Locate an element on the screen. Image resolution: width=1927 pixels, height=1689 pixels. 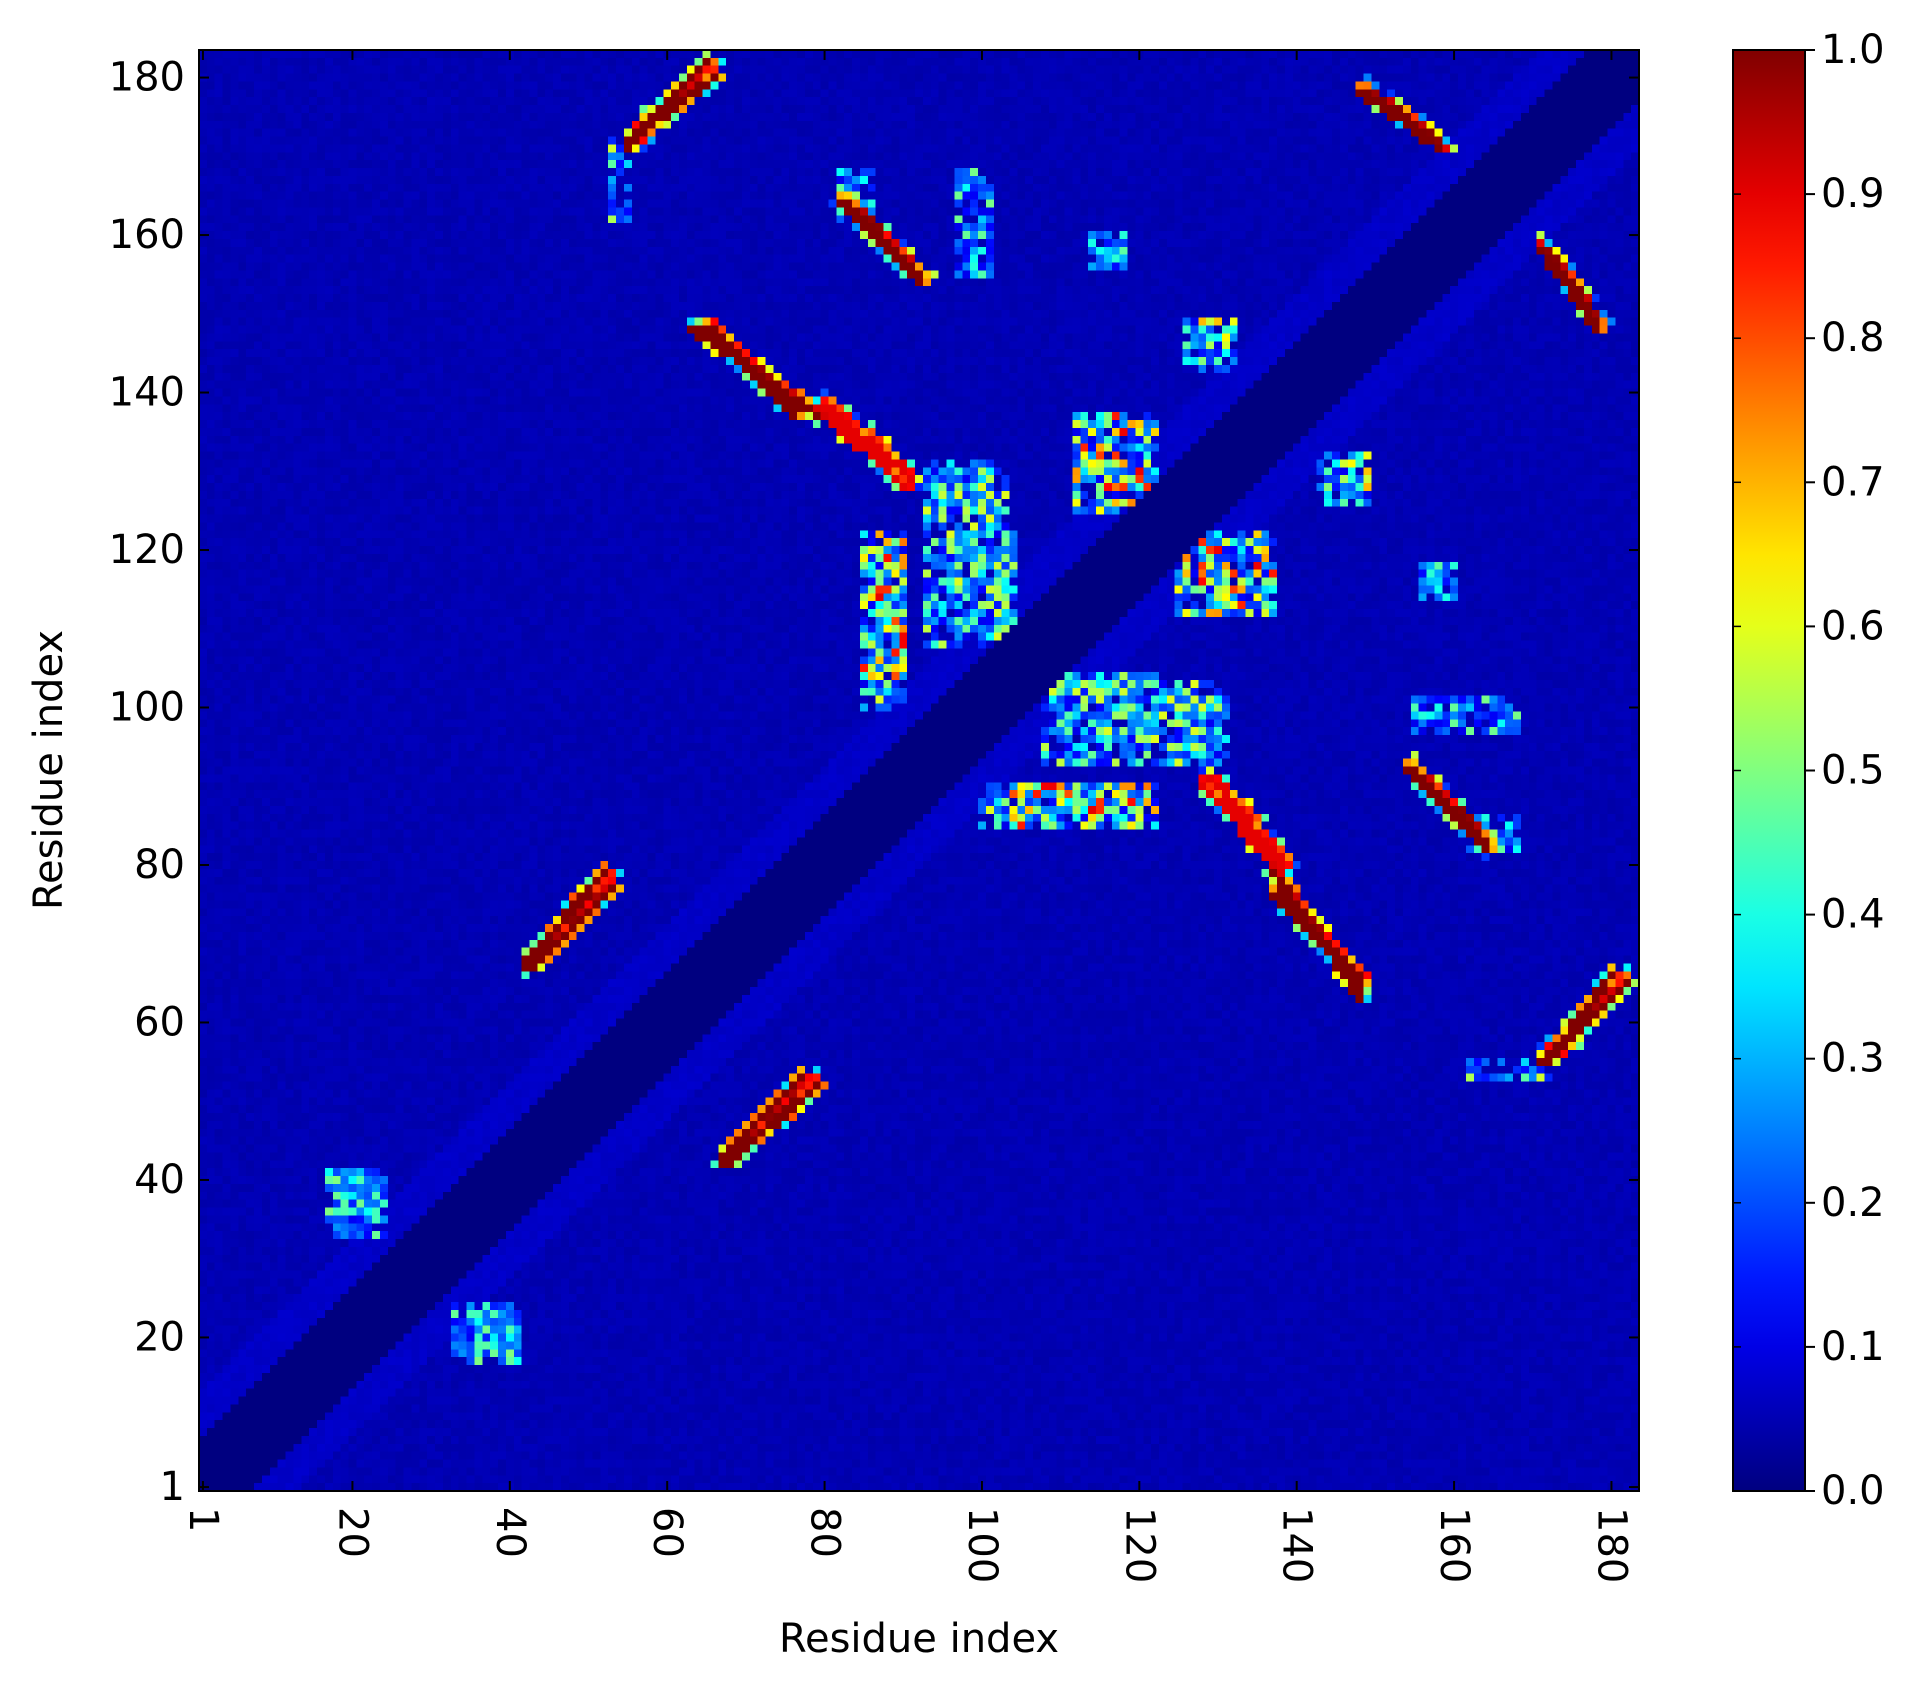
colorbar-tick-label: 0.4 is located at coordinates (1853, 915).